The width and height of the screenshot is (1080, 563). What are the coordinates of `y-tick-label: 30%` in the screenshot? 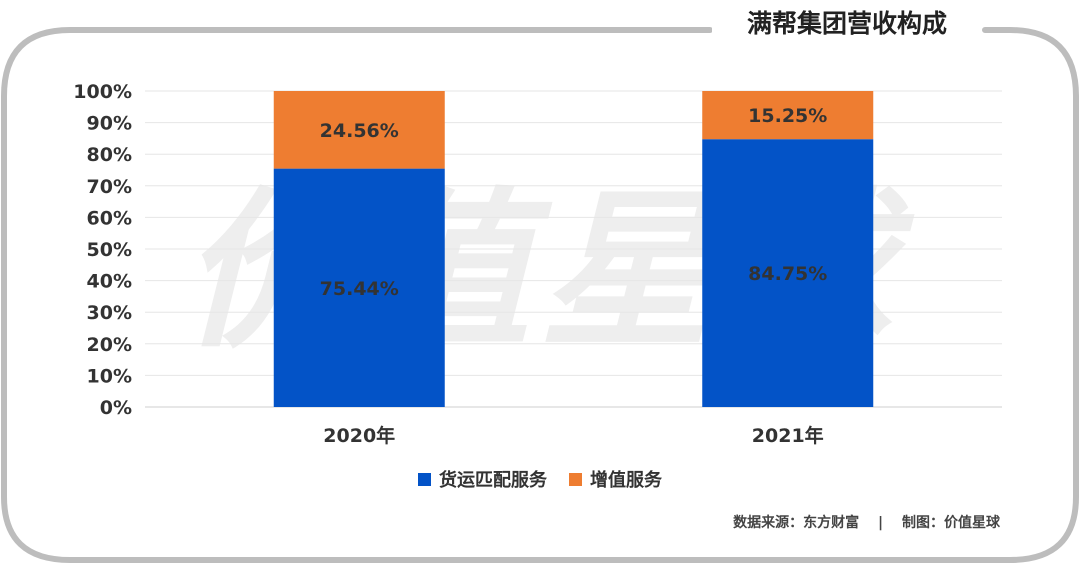 It's located at (109, 313).